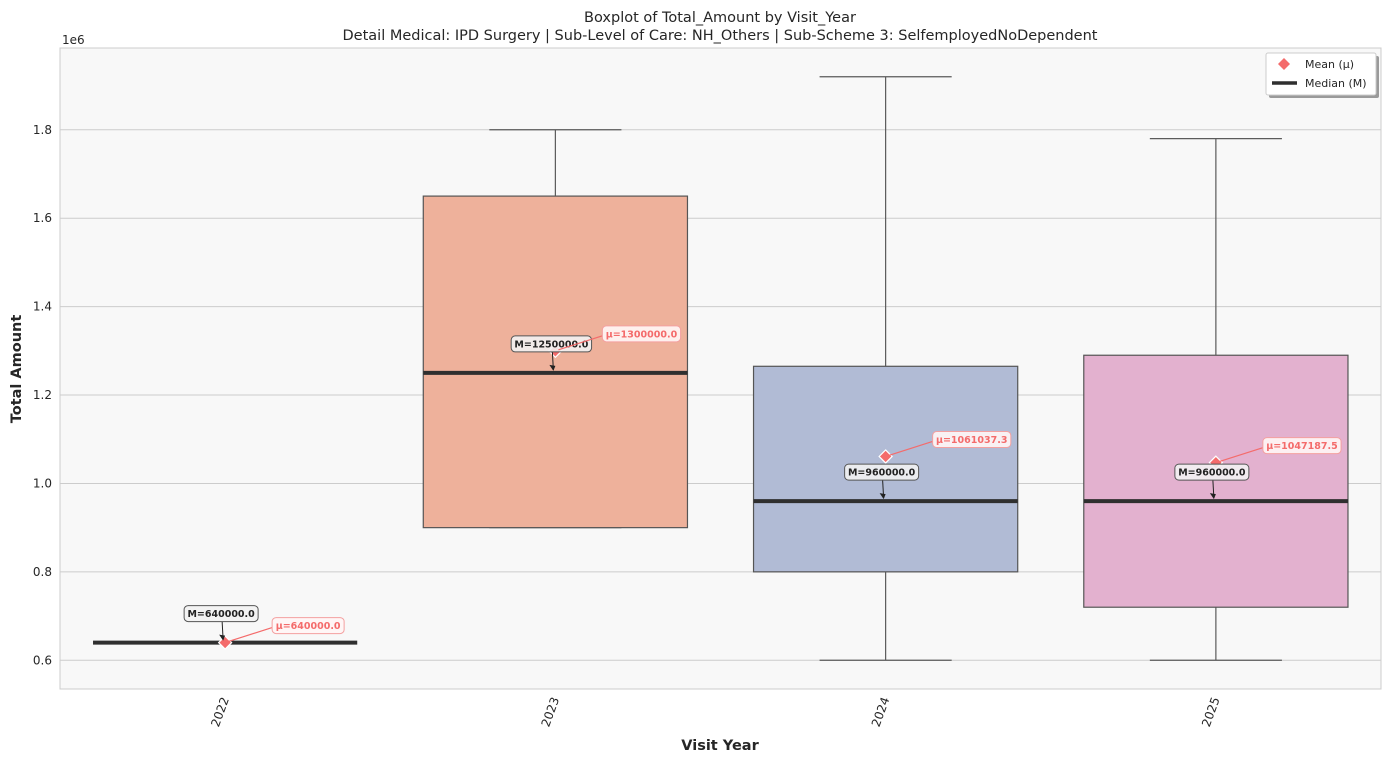 Image resolution: width=1389 pixels, height=763 pixels. I want to click on y-tick-label: 0.8, so click(42, 572).